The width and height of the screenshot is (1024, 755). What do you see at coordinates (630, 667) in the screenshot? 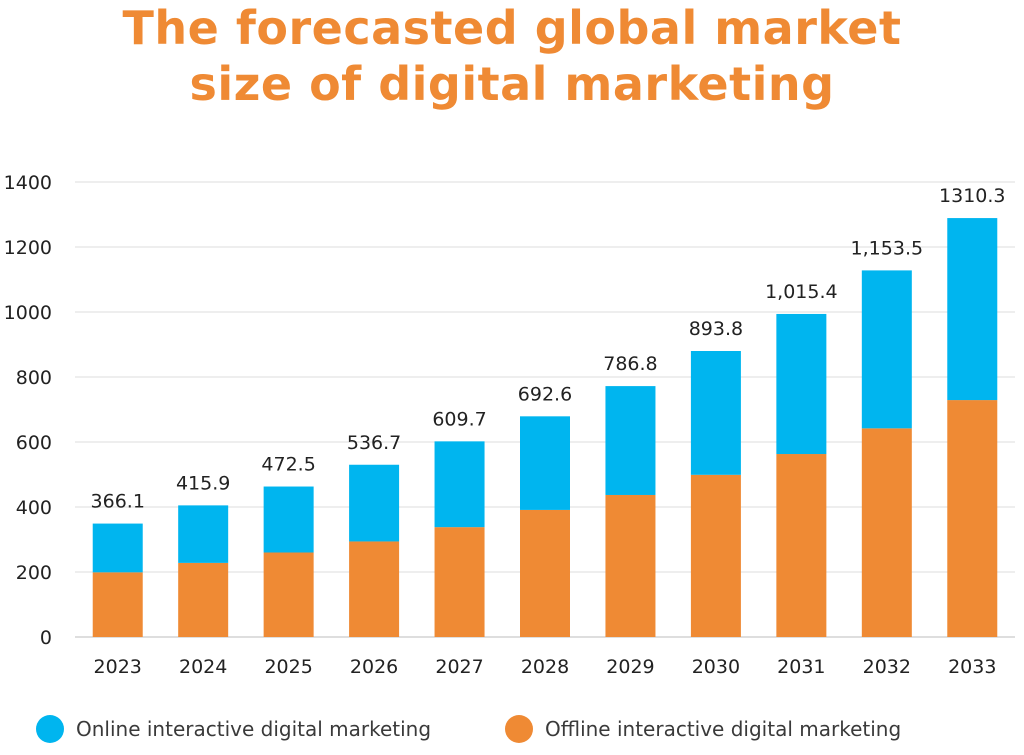
I see `x-tick-label: 2029` at bounding box center [630, 667].